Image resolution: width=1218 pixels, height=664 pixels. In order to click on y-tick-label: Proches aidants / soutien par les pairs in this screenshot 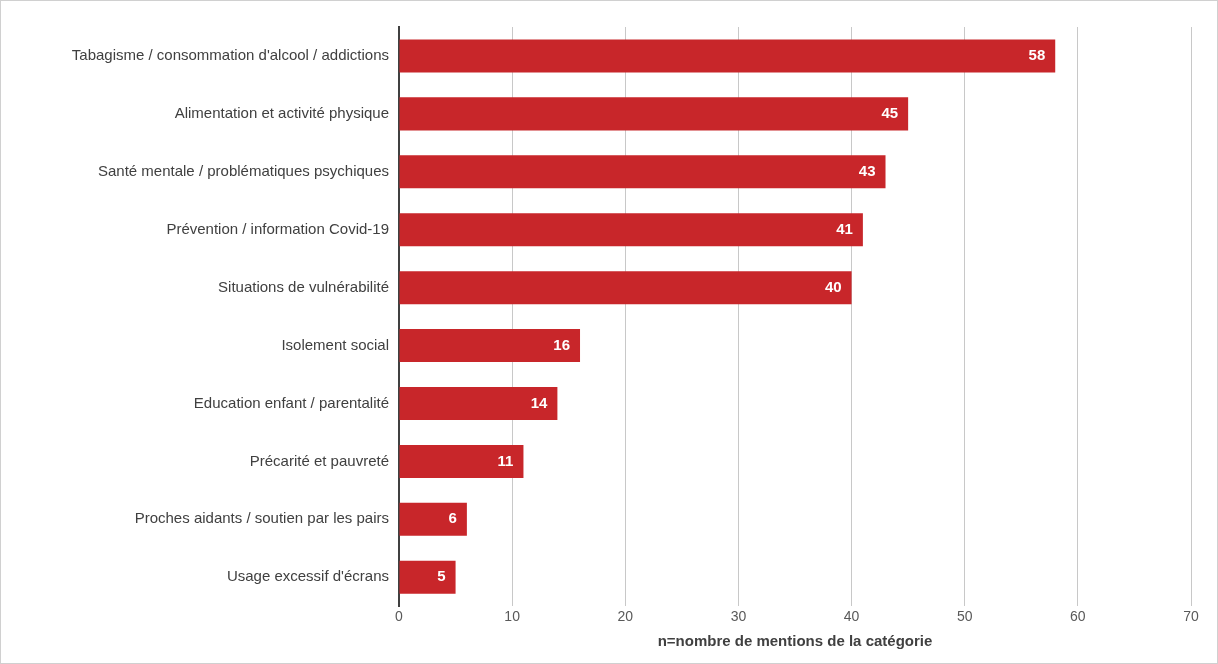, I will do `click(261, 518)`.